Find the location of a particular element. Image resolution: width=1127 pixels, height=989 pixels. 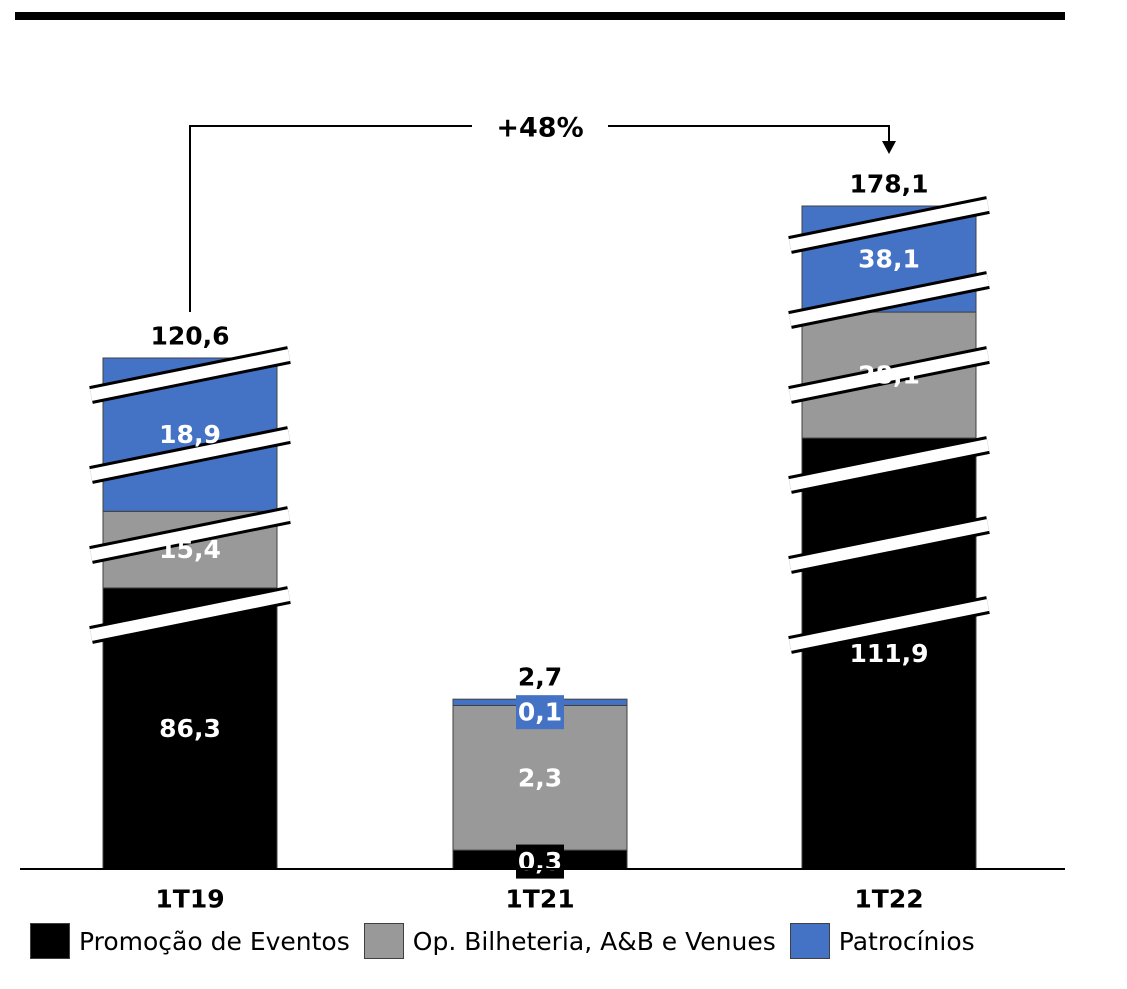

legend-item-patrocinios: Patrocínios is located at coordinates (882, 941).